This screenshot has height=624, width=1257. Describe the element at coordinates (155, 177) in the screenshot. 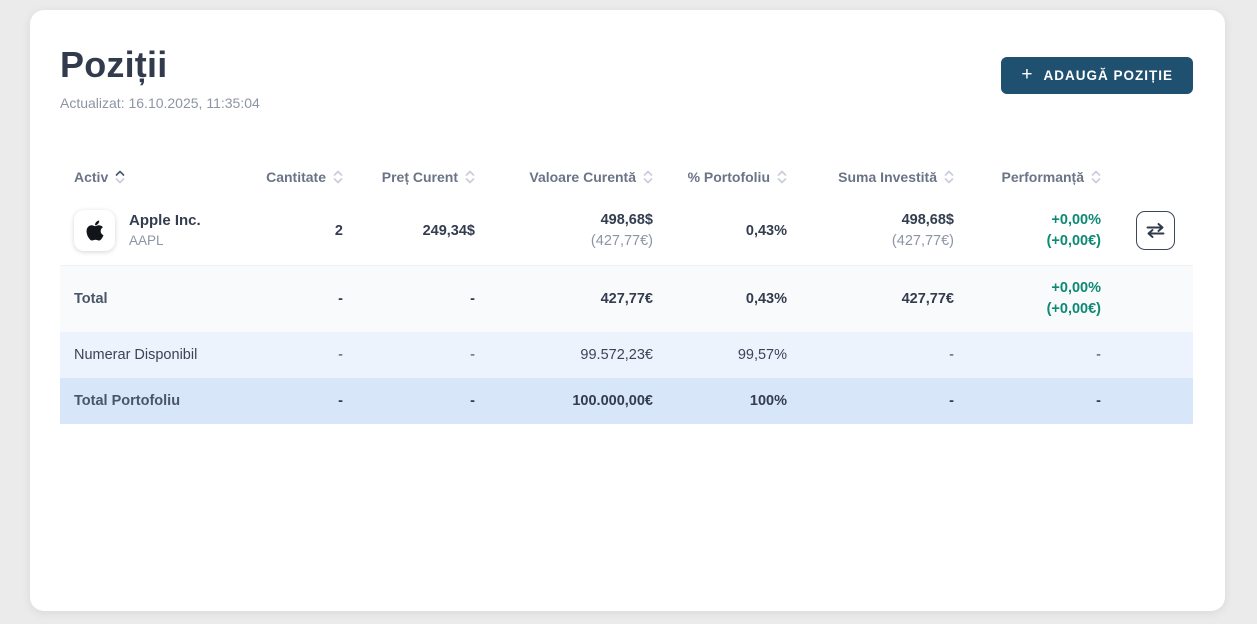

I see `column-header-activ: Activ` at that location.